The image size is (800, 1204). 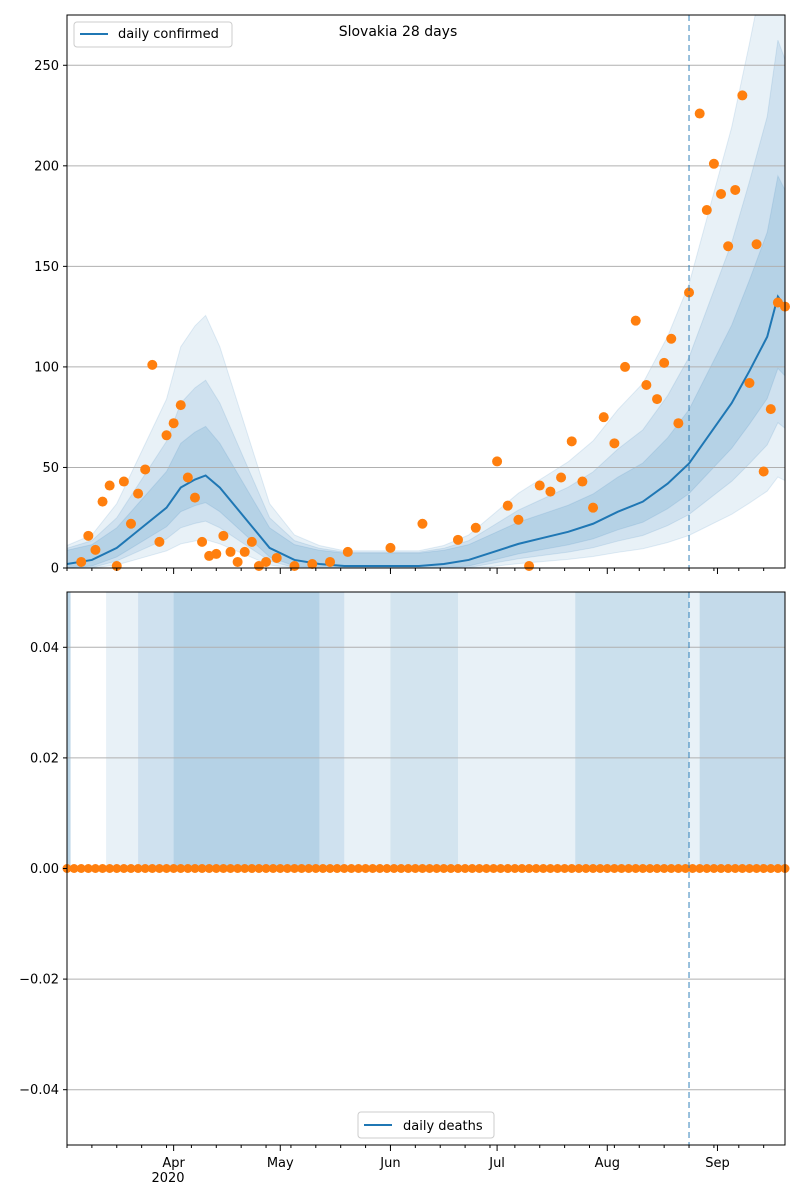 I want to click on y-tick-label: −0.04, so click(x=39, y=1090).